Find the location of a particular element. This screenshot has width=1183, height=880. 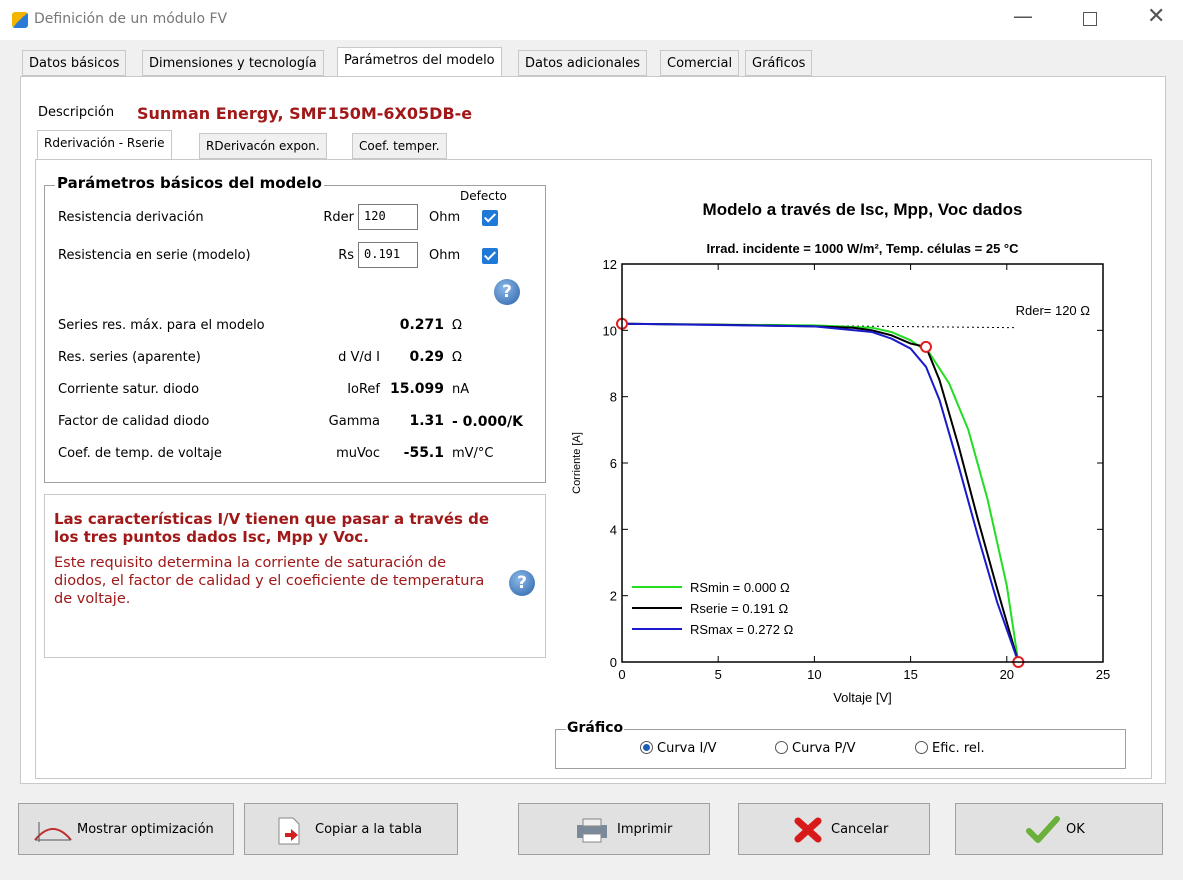

y-tick-label: 8 is located at coordinates (613, 397).